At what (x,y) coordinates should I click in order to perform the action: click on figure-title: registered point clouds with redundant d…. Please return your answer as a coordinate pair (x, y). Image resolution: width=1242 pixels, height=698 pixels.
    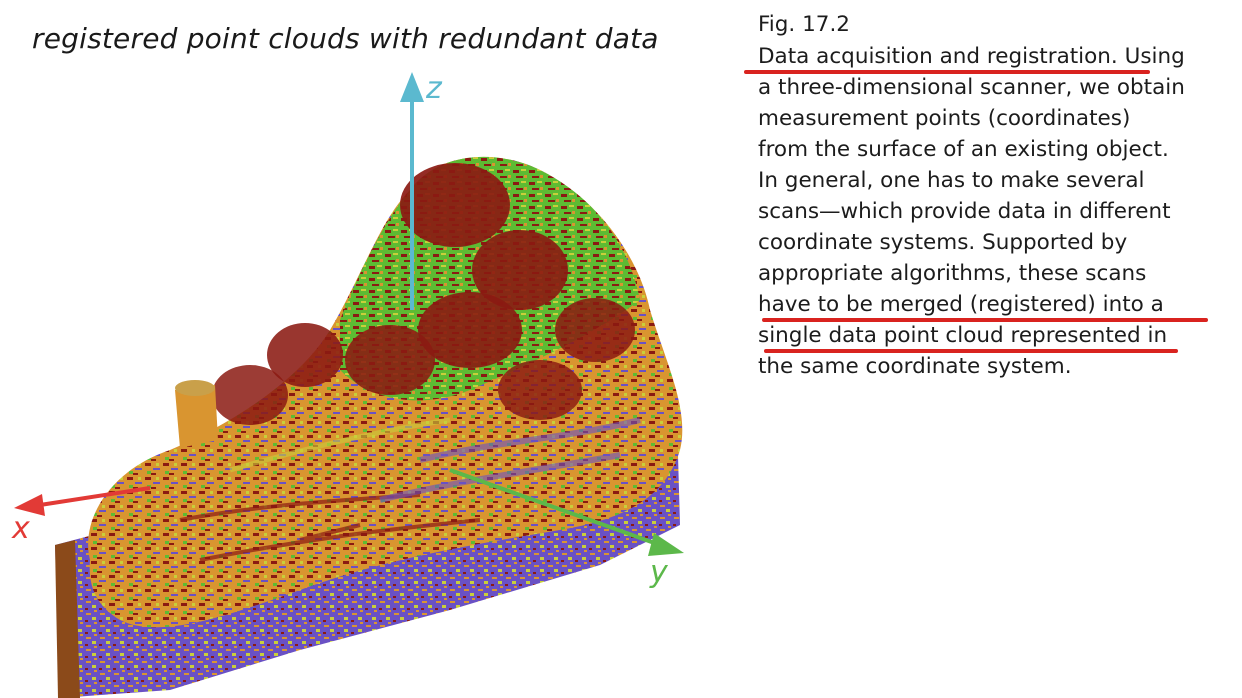
    Looking at the image, I should click on (345, 38).